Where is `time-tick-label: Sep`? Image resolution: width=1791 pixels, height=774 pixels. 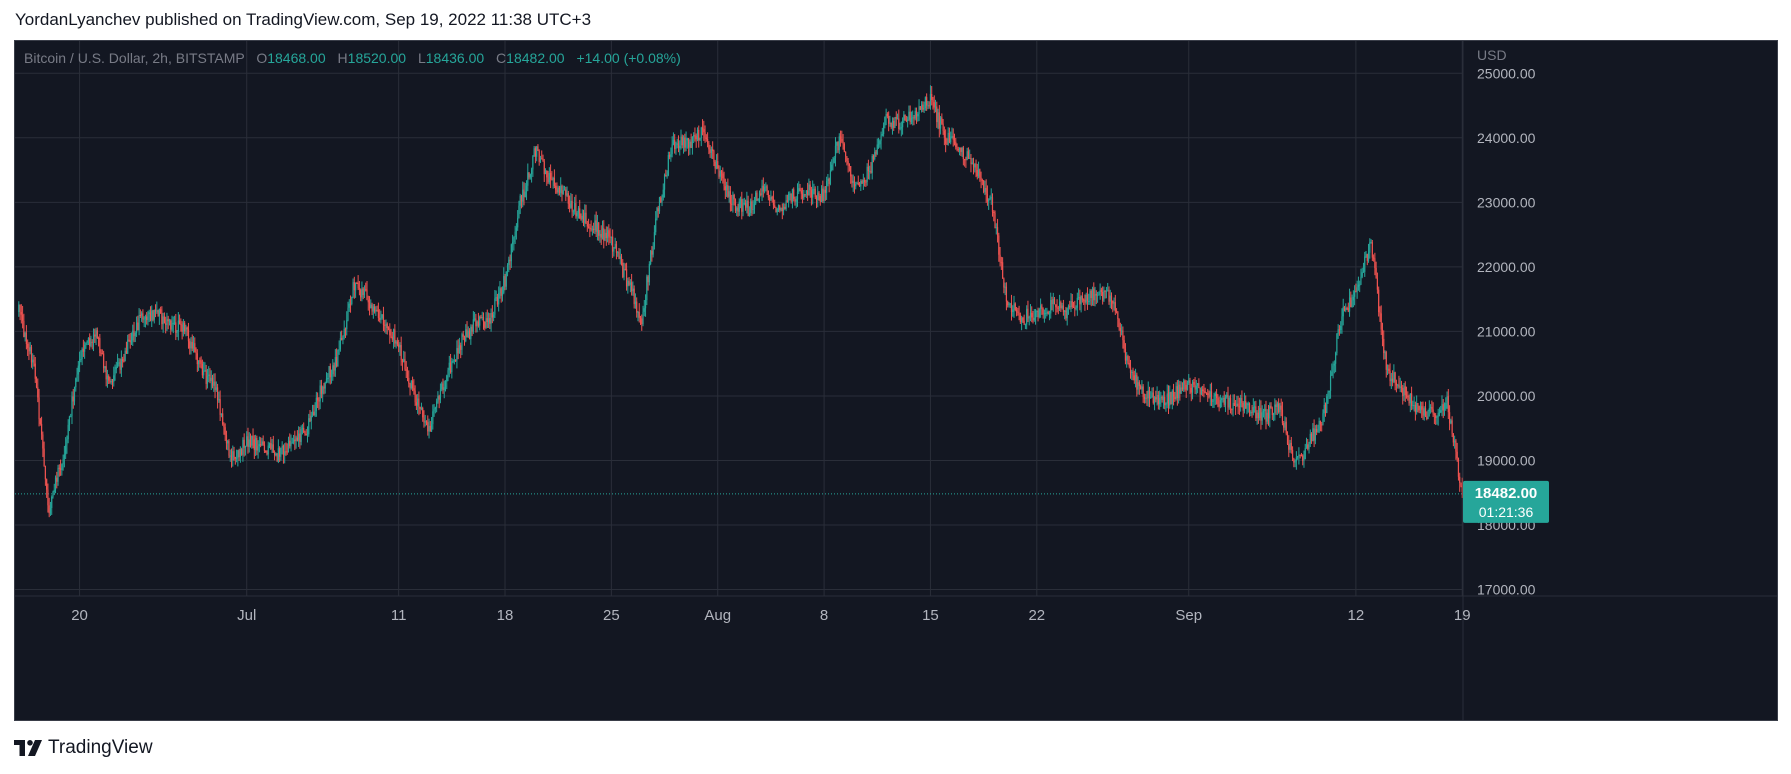 time-tick-label: Sep is located at coordinates (1188, 615).